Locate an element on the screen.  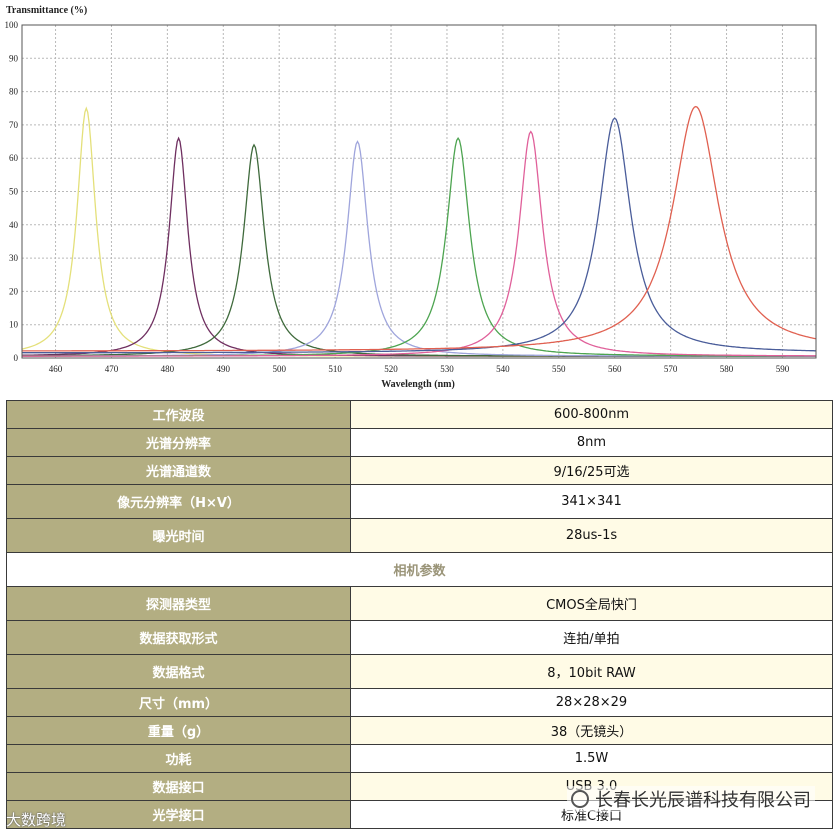
row-value: 8nm is located at coordinates (591, 442).